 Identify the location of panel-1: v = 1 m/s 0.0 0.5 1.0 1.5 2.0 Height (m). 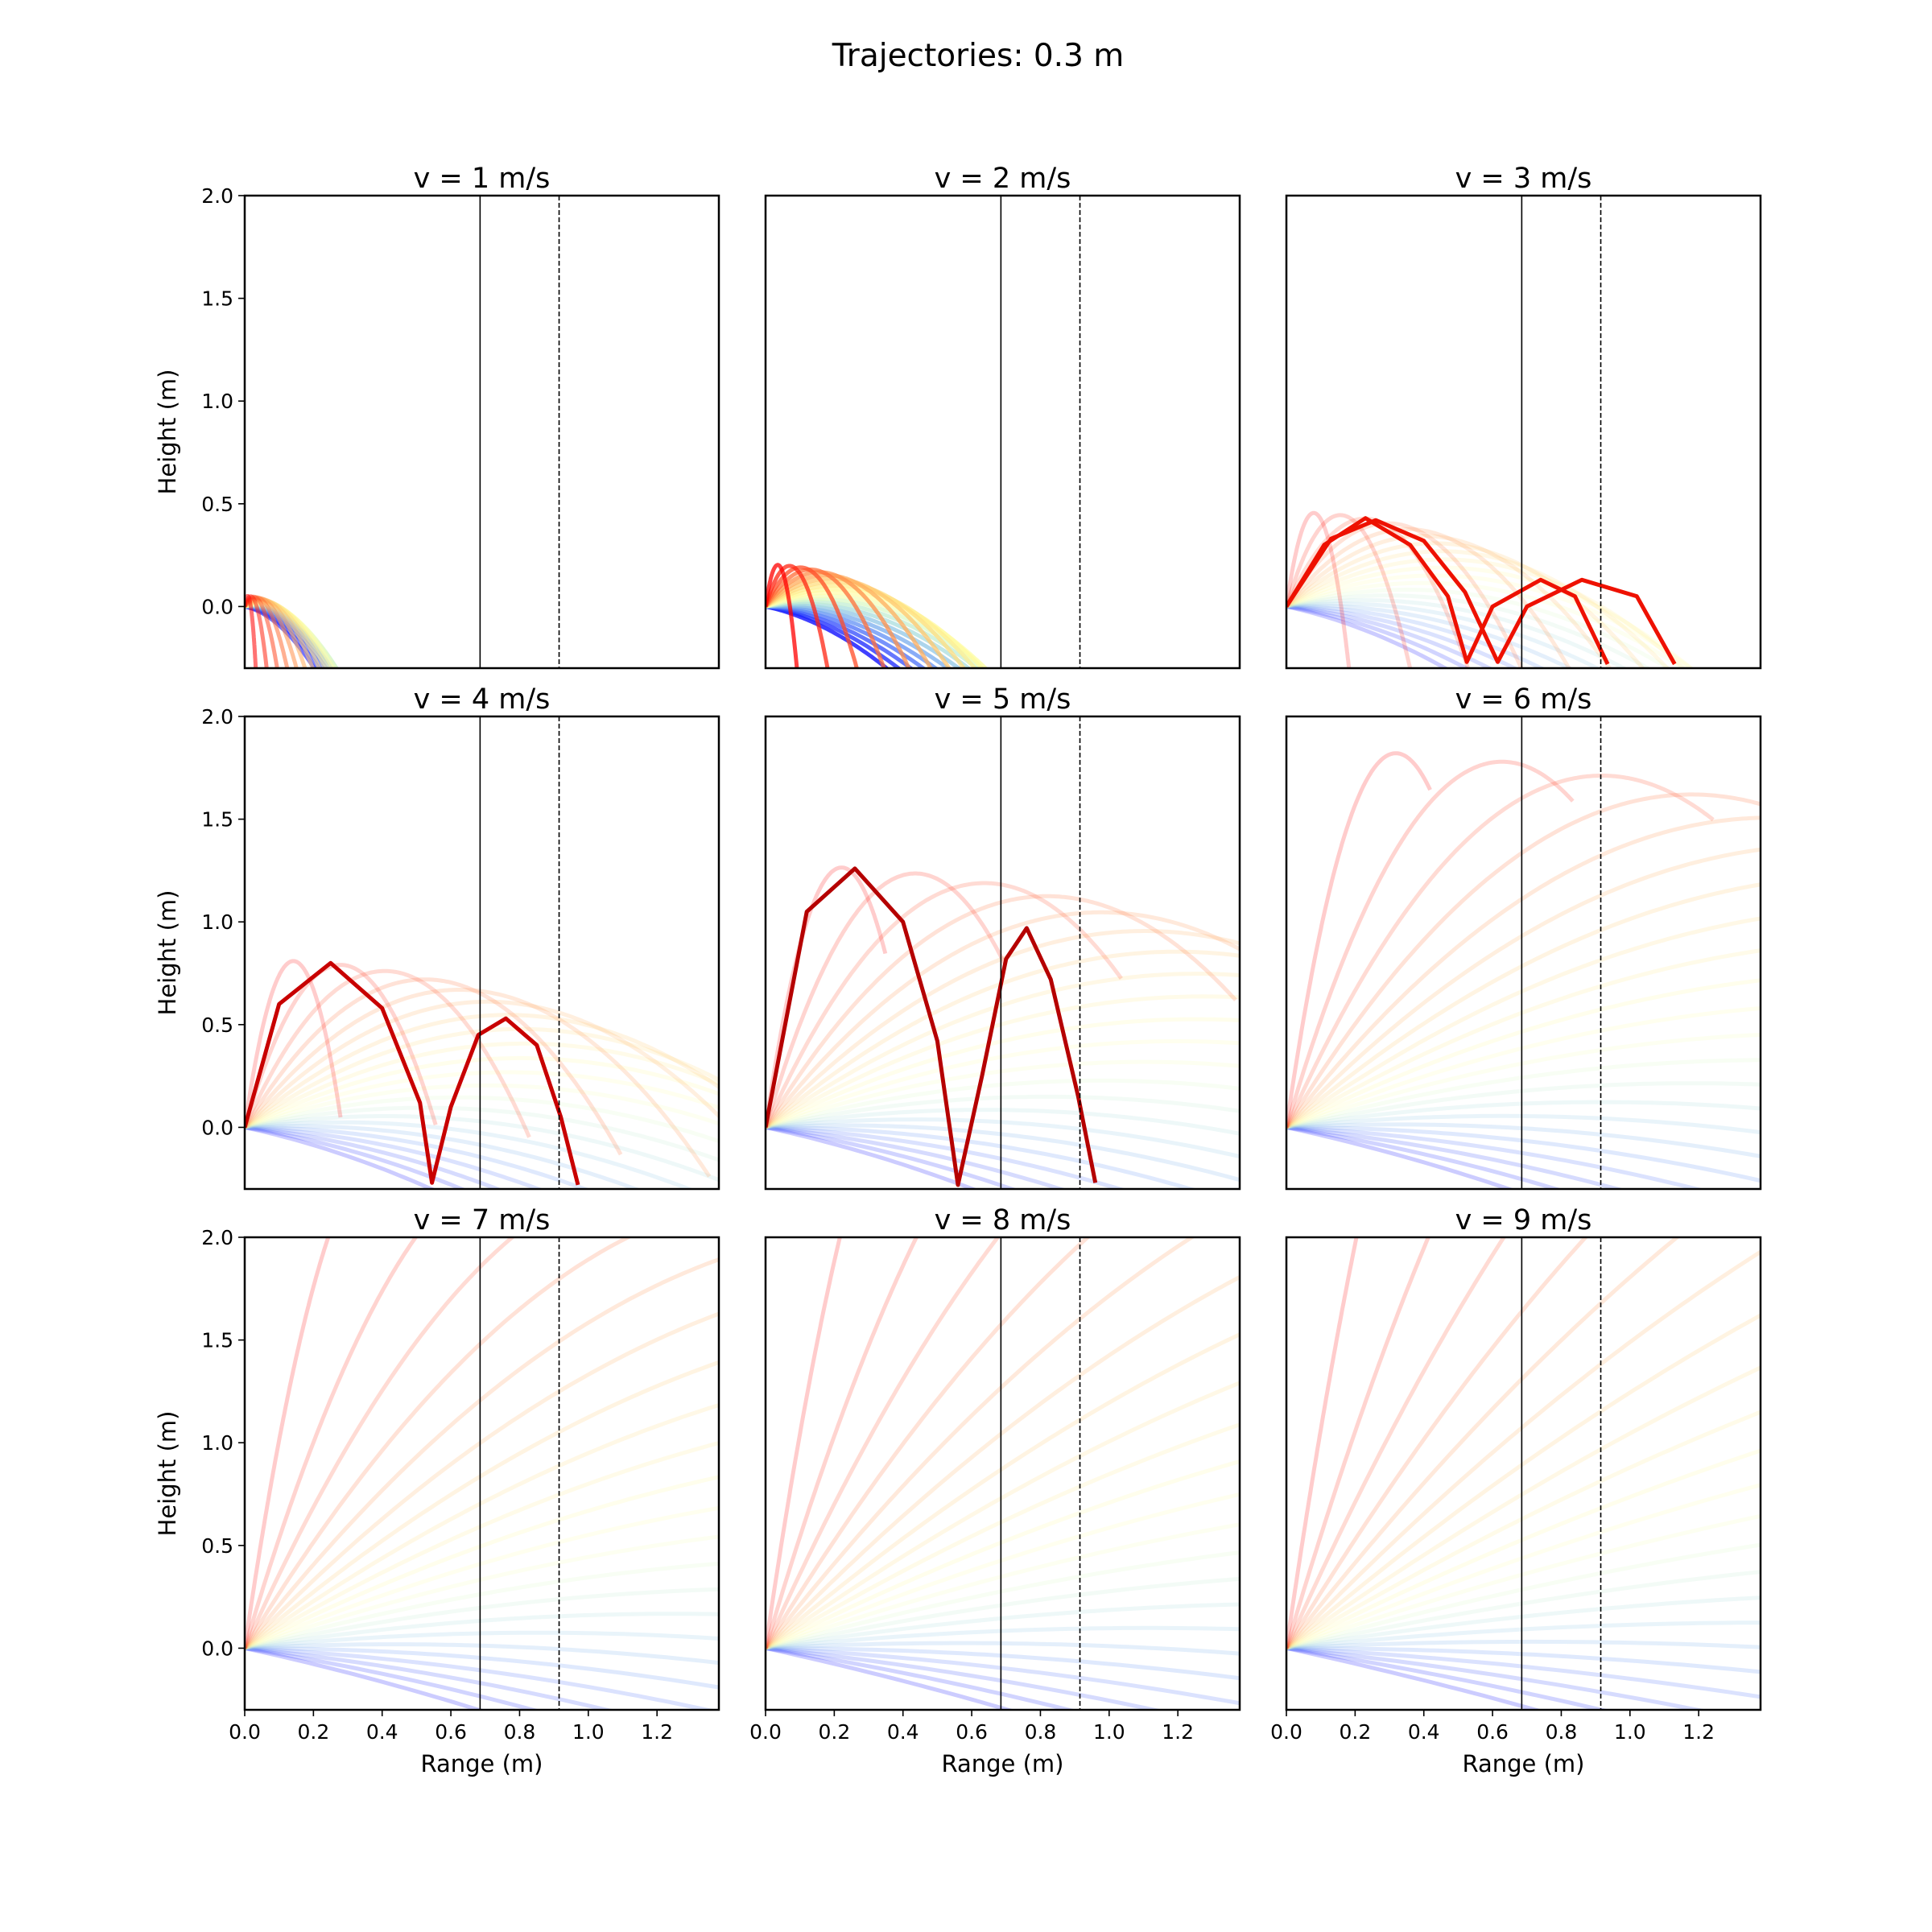
(437, 416).